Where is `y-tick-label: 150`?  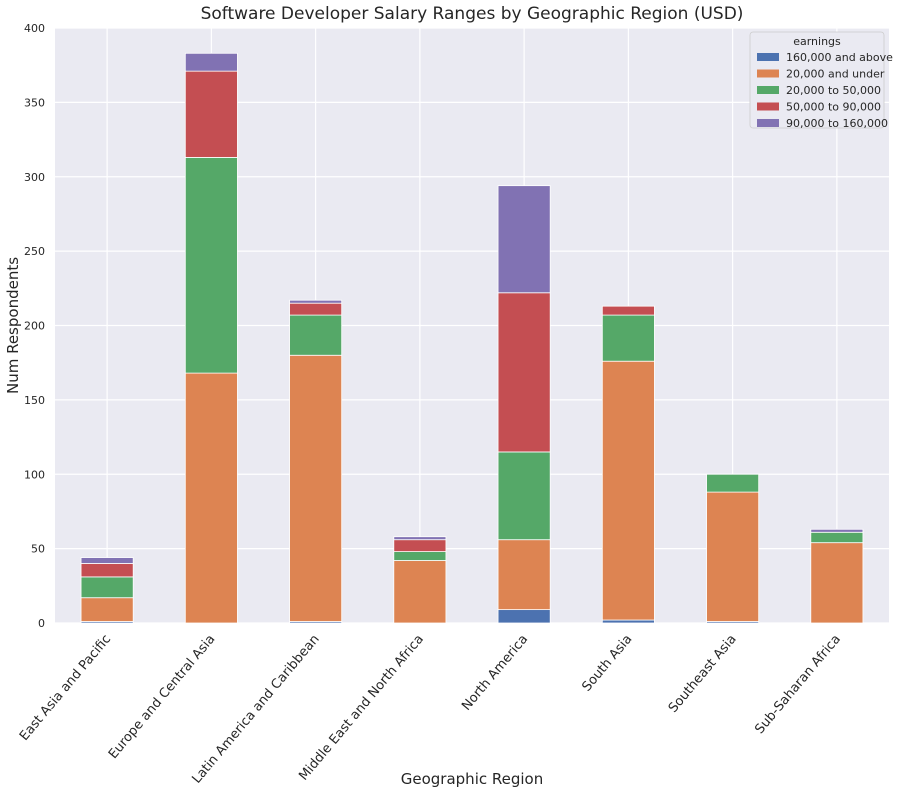
y-tick-label: 150 is located at coordinates (34, 400).